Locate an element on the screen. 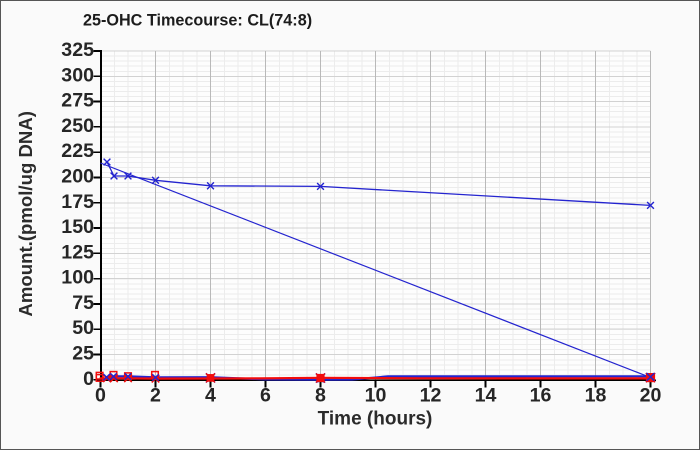 The height and width of the screenshot is (455, 700). svg-text: 250 is located at coordinates (77, 126).